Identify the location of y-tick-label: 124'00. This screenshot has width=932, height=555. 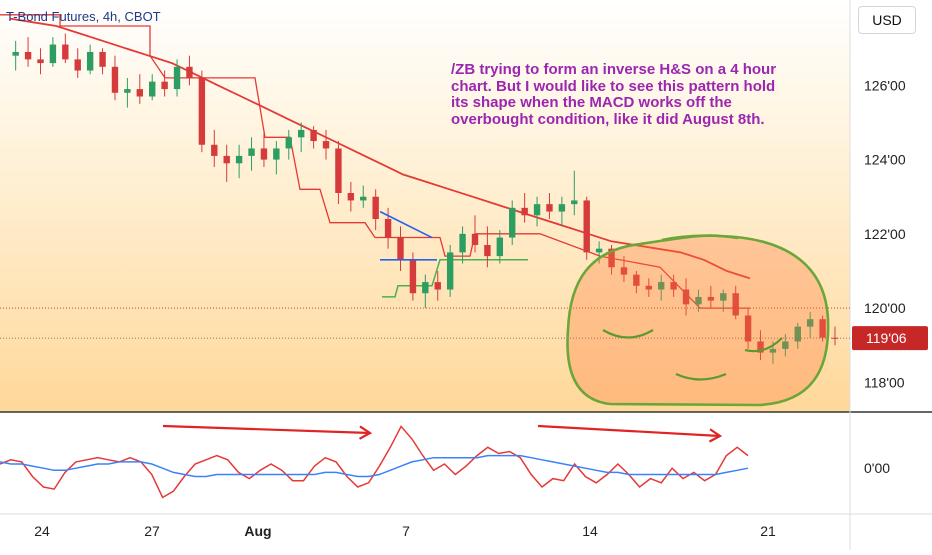
(885, 160).